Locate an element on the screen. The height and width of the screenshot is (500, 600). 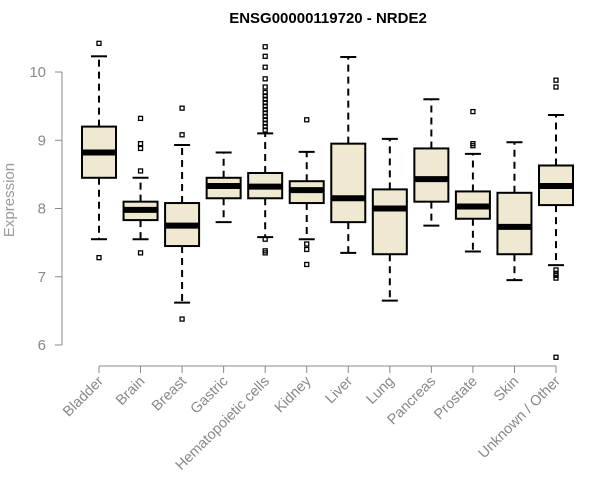
y-tick-label: 9 is located at coordinates (42, 140).